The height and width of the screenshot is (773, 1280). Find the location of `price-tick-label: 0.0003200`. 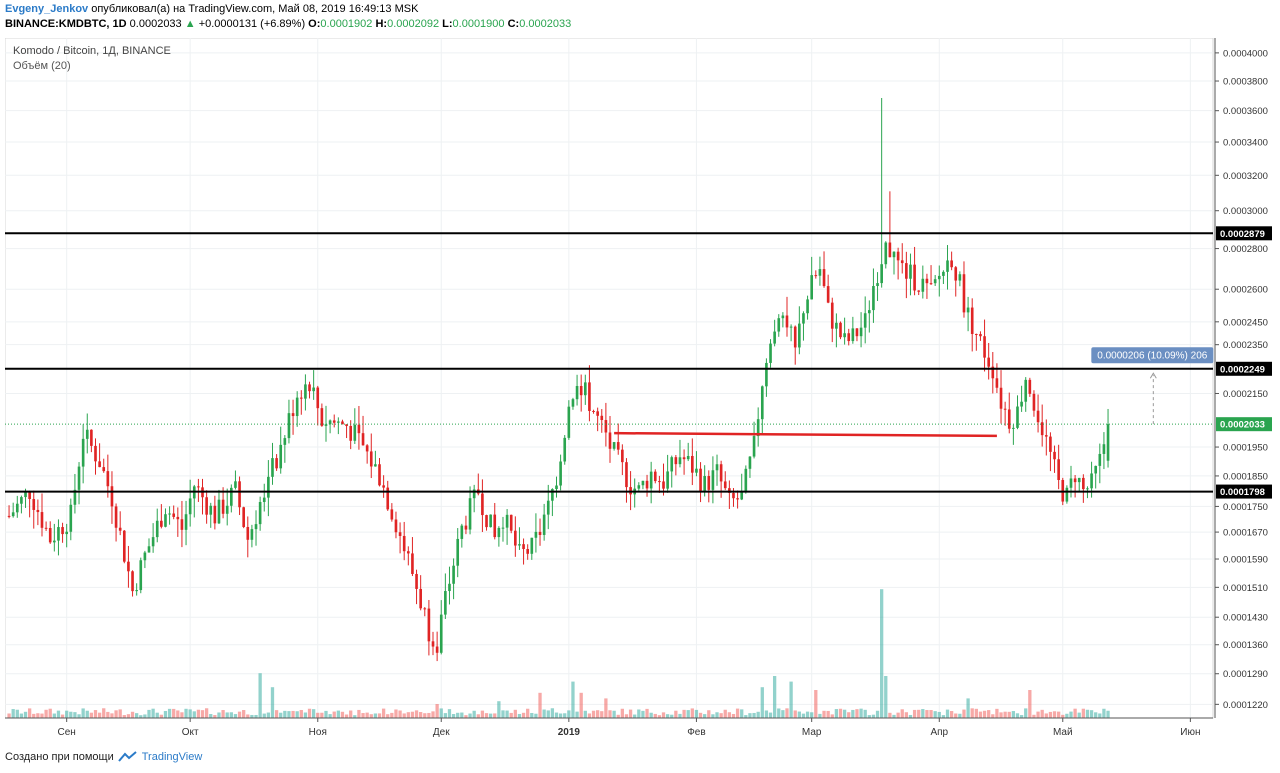

price-tick-label: 0.0003200 is located at coordinates (1245, 176).